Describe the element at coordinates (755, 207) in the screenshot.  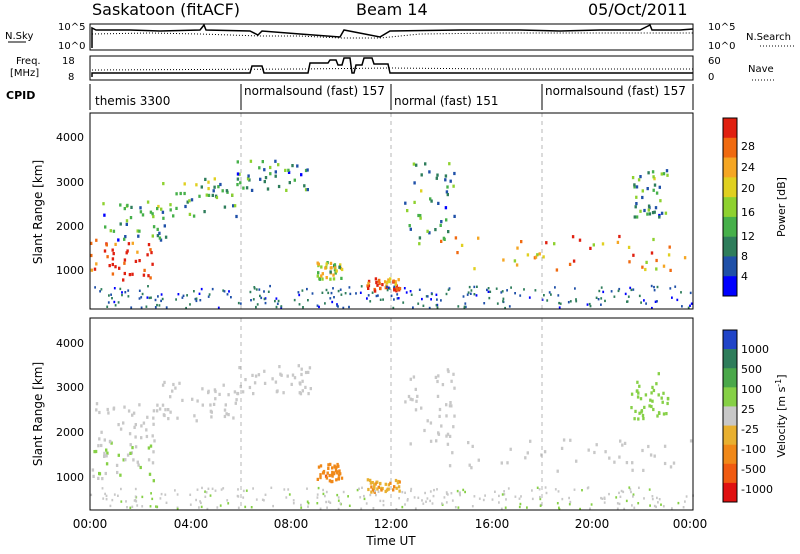
I see `power-colorbar: 4 8 12 16 20 24 28 Power [dB]` at that location.